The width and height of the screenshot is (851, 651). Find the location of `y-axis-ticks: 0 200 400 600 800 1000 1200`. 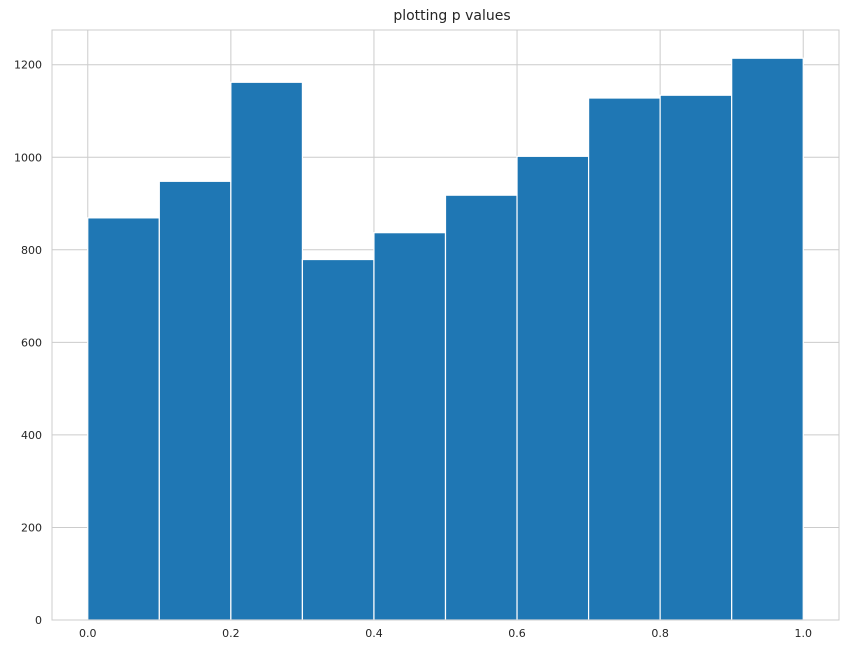

y-axis-ticks: 0 200 400 600 800 1000 1200 is located at coordinates (28, 343).